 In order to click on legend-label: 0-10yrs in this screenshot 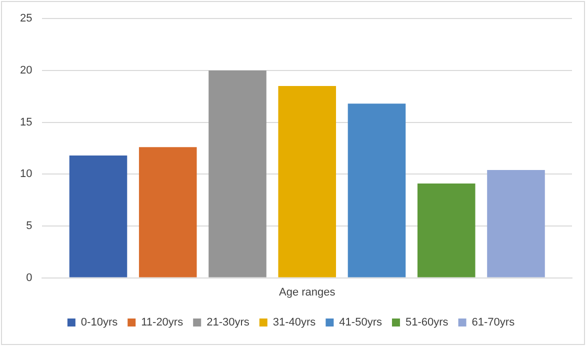, I will do `click(99, 322)`.